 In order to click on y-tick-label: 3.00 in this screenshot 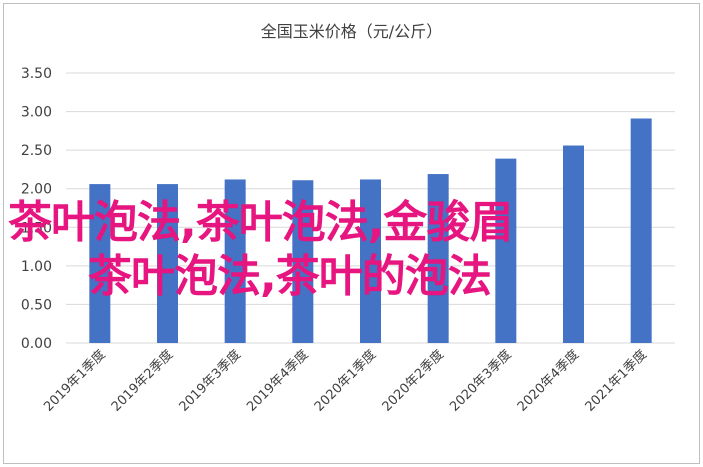, I will do `click(36, 113)`.